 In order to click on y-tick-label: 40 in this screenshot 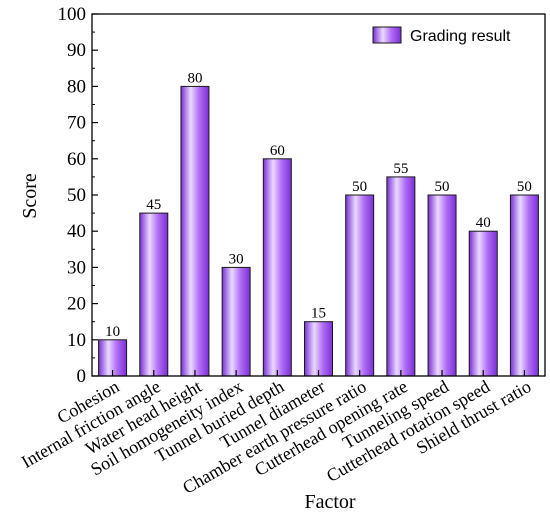, I will do `click(76, 231)`.